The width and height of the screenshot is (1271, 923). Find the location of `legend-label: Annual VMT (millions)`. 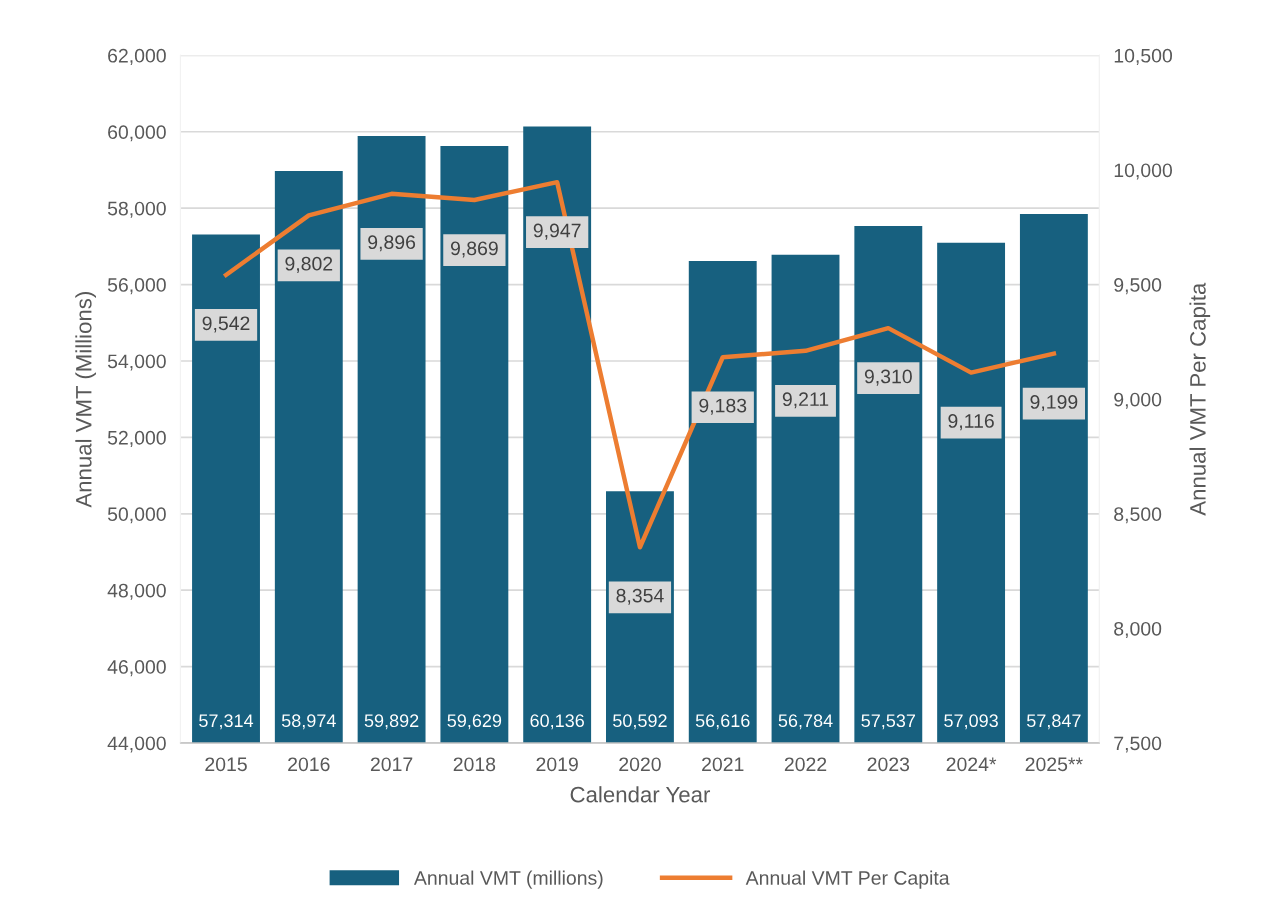

legend-label: Annual VMT (millions) is located at coordinates (508, 879).